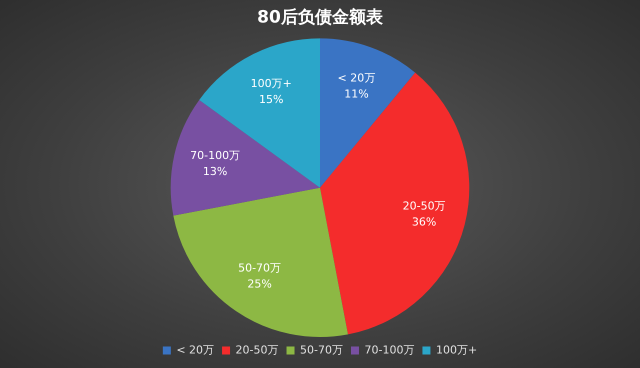 This screenshot has height=368, width=640. Describe the element at coordinates (357, 77) in the screenshot. I see `slice-label: < 20万` at that location.